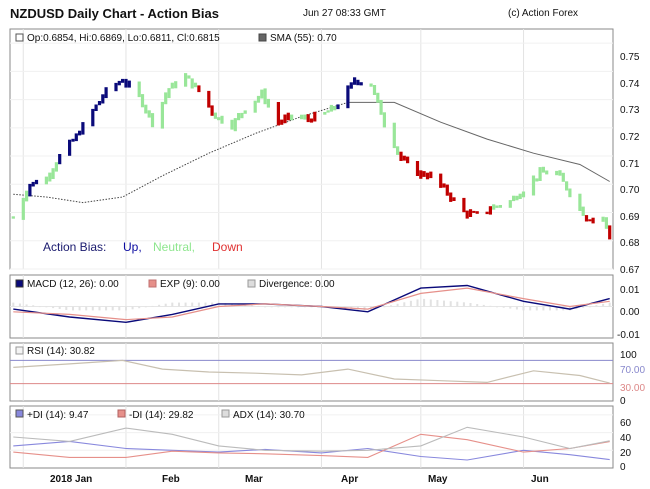 This screenshot has height=489, width=650. I want to click on macd-swatch, so click(19, 283).